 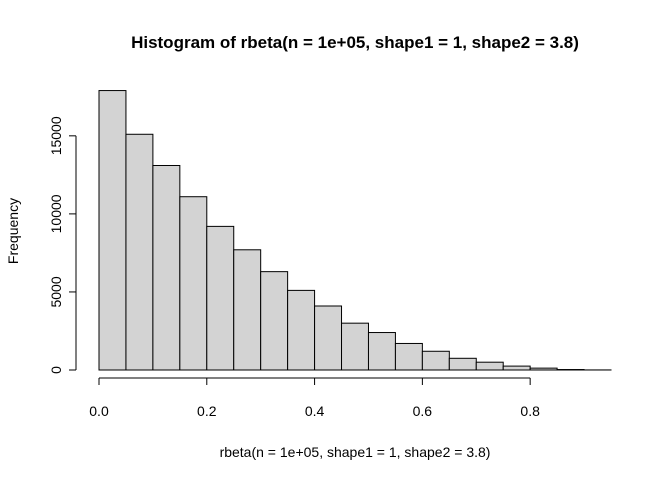 What do you see at coordinates (423, 411) in the screenshot?
I see `x-tick-label: 0.6` at bounding box center [423, 411].